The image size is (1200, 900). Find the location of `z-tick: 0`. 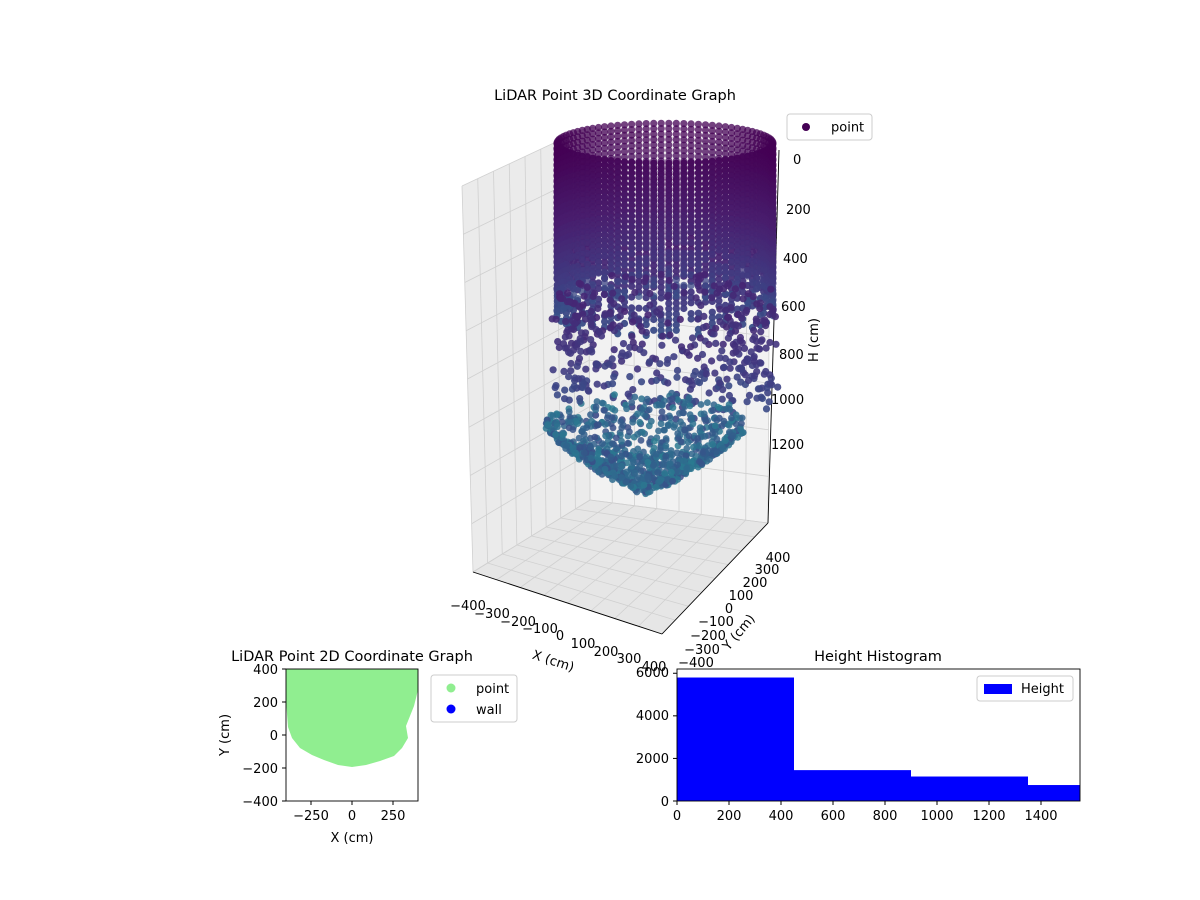

z-tick: 0 is located at coordinates (797, 160).